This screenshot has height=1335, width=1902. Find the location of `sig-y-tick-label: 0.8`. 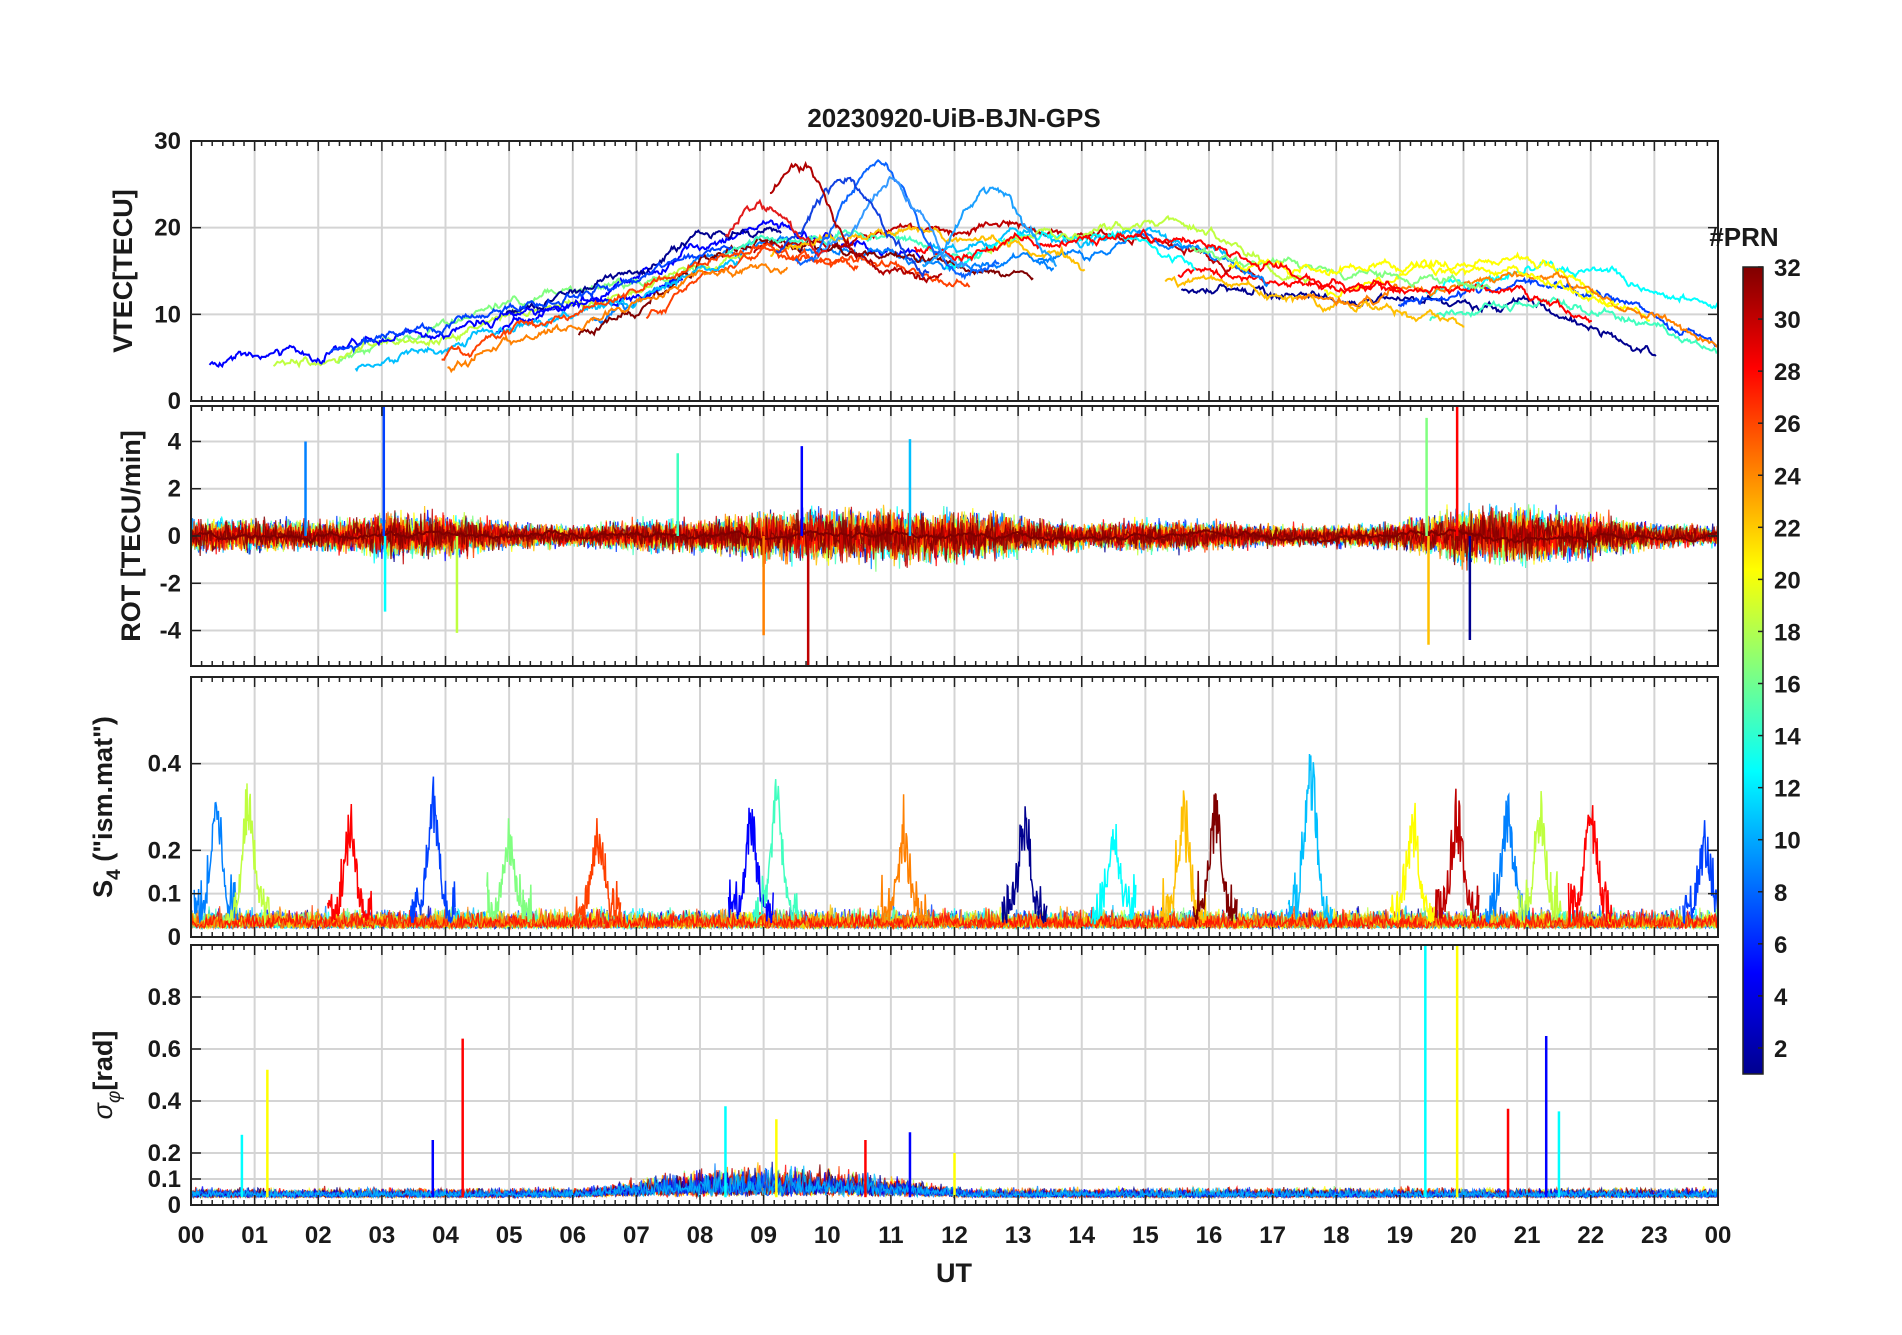

sig-y-tick-label: 0.8 is located at coordinates (164, 997).